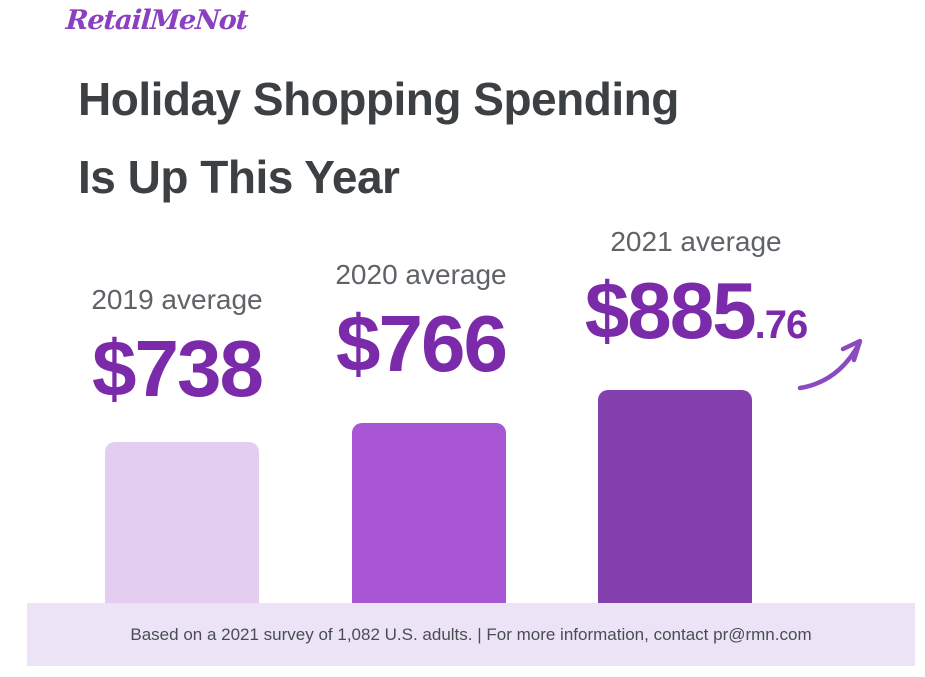  What do you see at coordinates (178, 368) in the screenshot?
I see `value-main: $738` at bounding box center [178, 368].